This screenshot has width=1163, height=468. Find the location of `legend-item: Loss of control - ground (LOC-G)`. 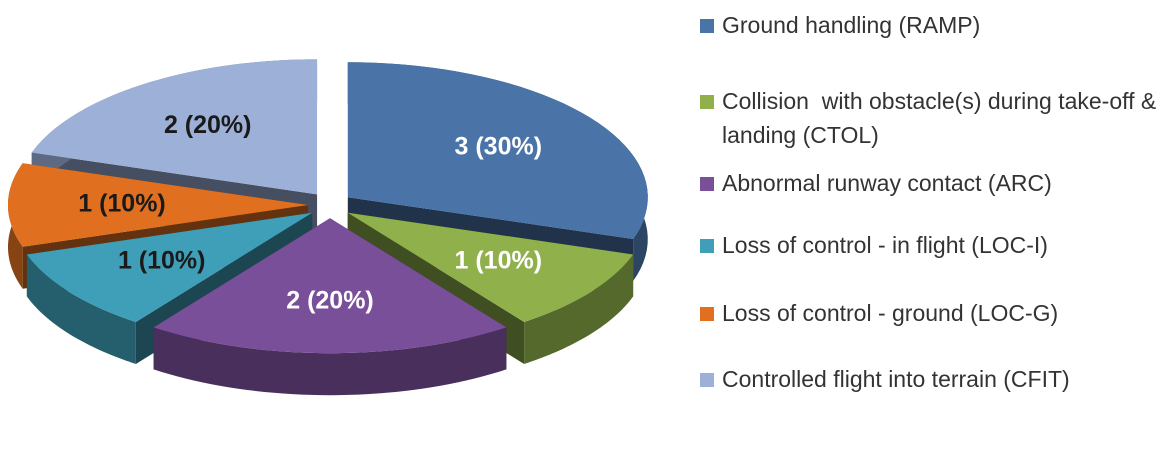

legend-item: Loss of control - ground (LOC-G) is located at coordinates (930, 313).